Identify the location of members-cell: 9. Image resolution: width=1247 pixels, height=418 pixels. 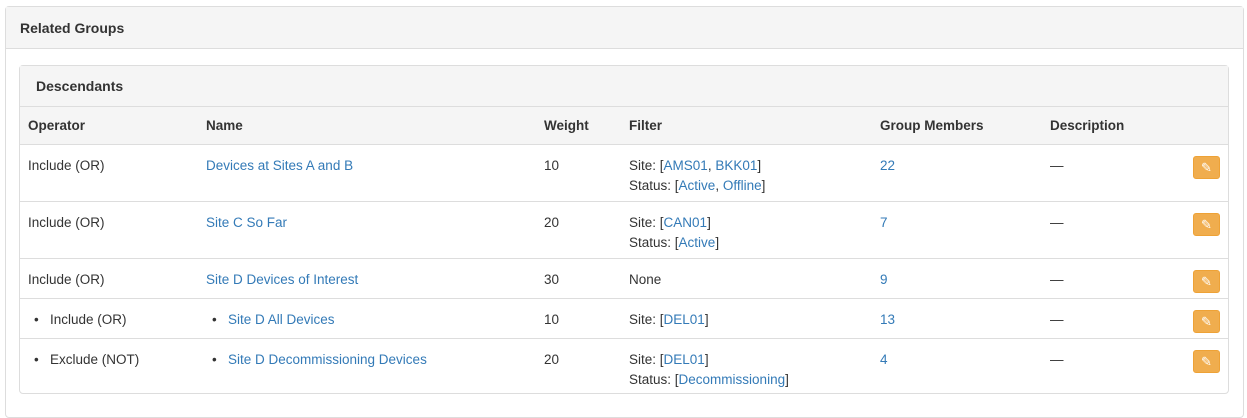
(957, 278).